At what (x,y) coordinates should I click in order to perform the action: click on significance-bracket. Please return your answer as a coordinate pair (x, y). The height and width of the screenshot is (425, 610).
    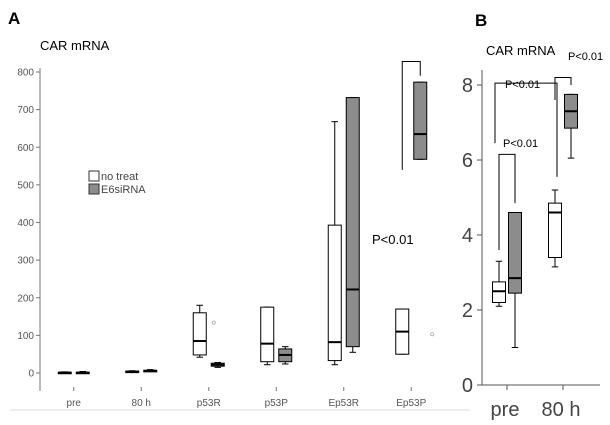
    Looking at the image, I should click on (411, 115).